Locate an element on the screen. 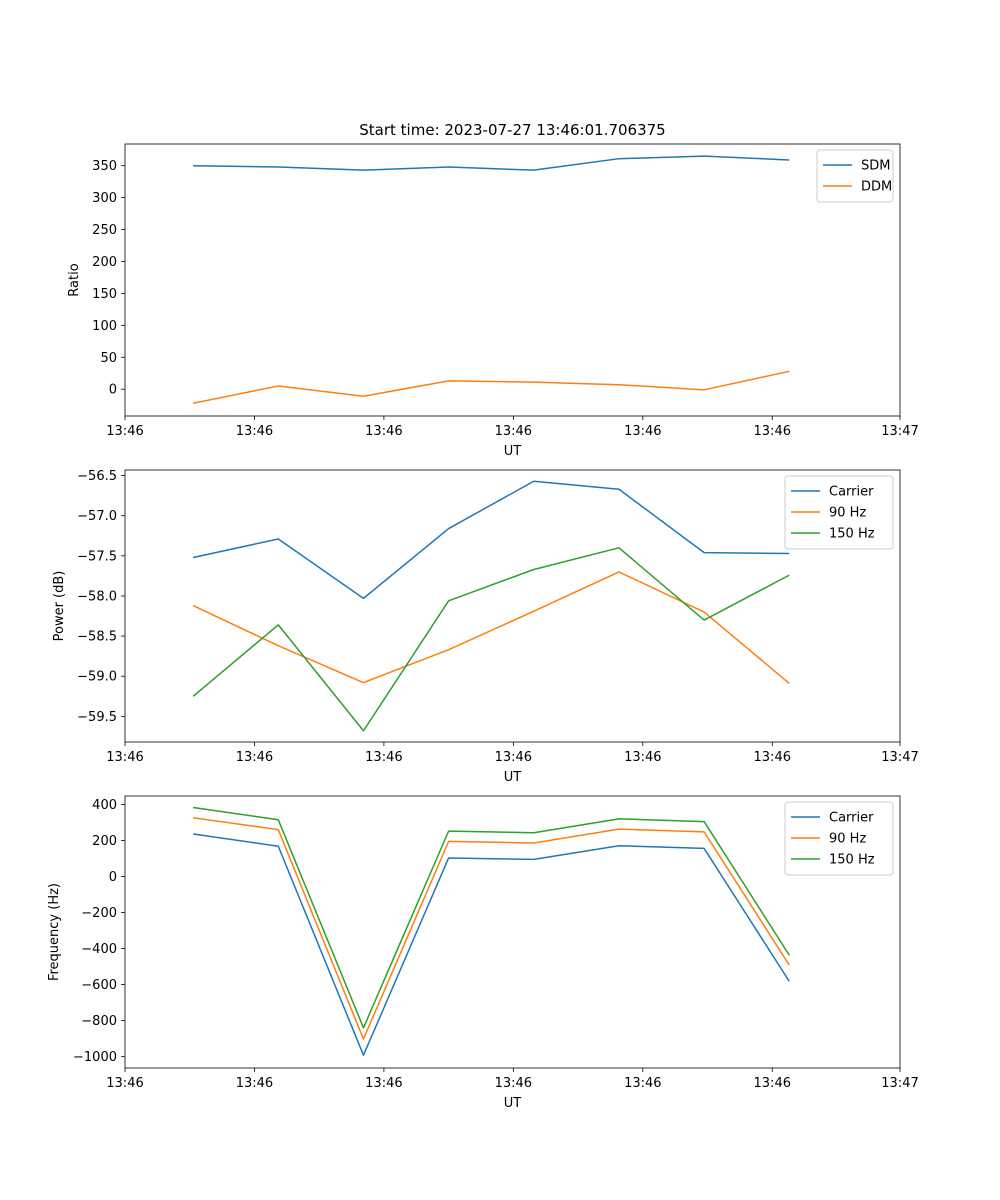 The width and height of the screenshot is (1000, 1200). y-tick-label: −59.5 is located at coordinates (97, 717).